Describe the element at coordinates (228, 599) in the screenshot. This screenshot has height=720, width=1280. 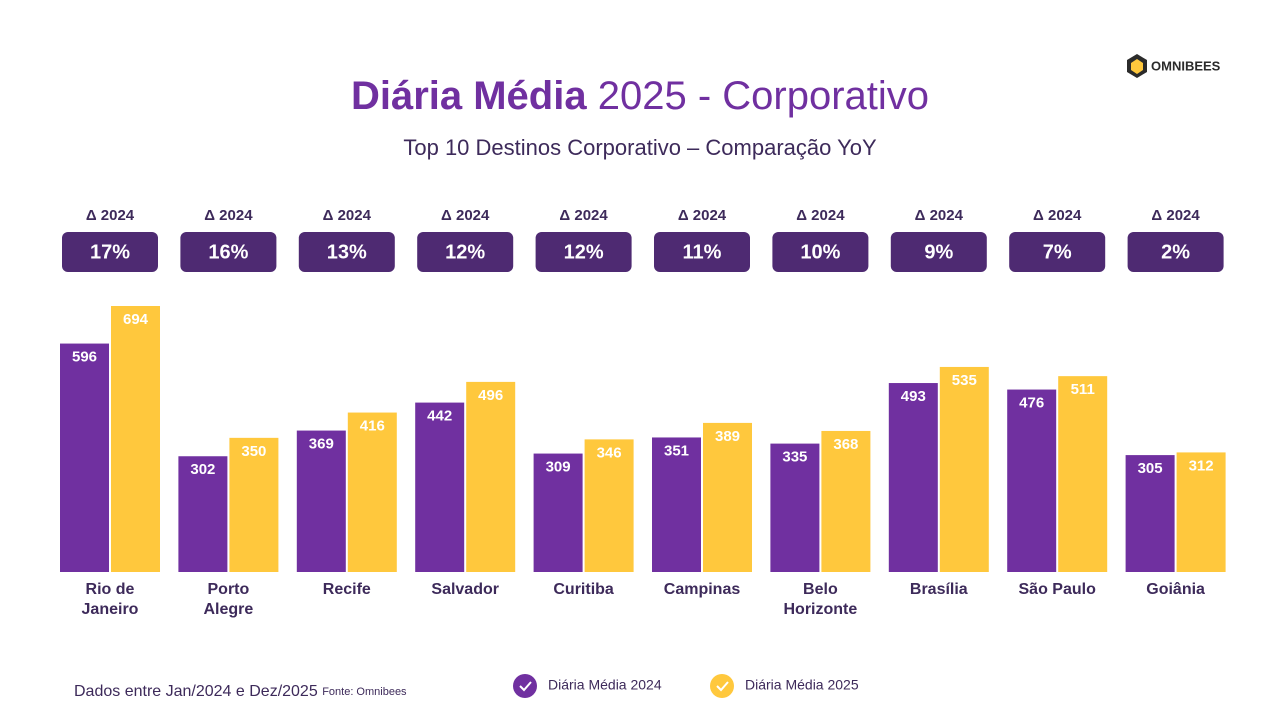
I see `x-tick-label: Porto Alegre` at that location.